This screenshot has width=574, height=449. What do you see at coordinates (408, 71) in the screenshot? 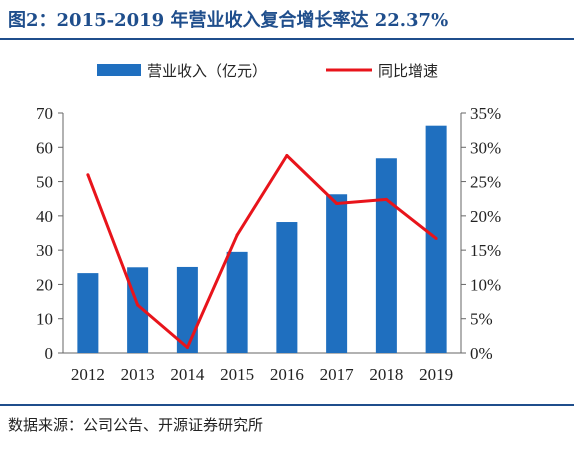
I see `legend-line-label: 同比增速` at bounding box center [408, 71].